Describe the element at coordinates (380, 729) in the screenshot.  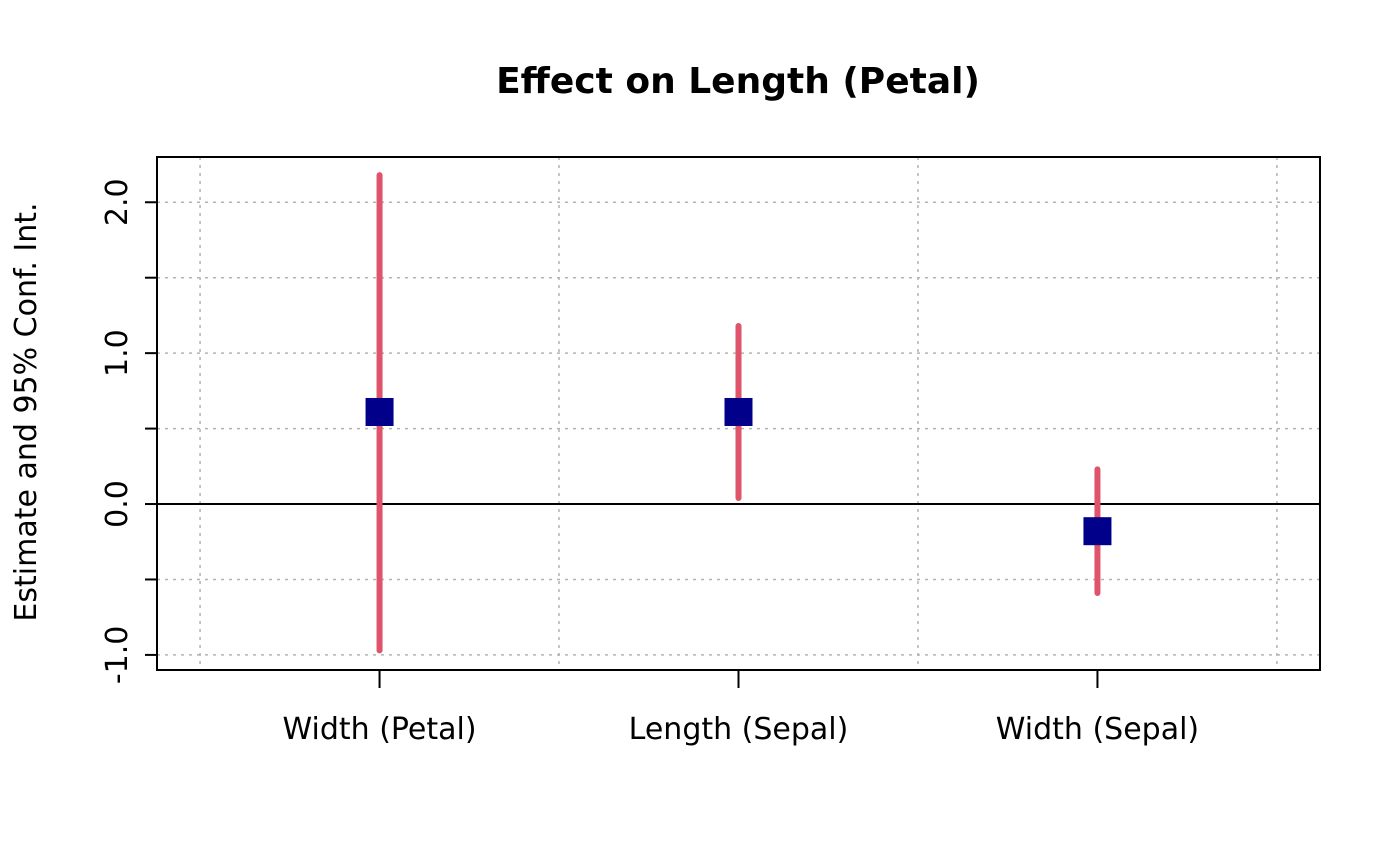
I see `x-tick-label: Width (Petal)` at that location.